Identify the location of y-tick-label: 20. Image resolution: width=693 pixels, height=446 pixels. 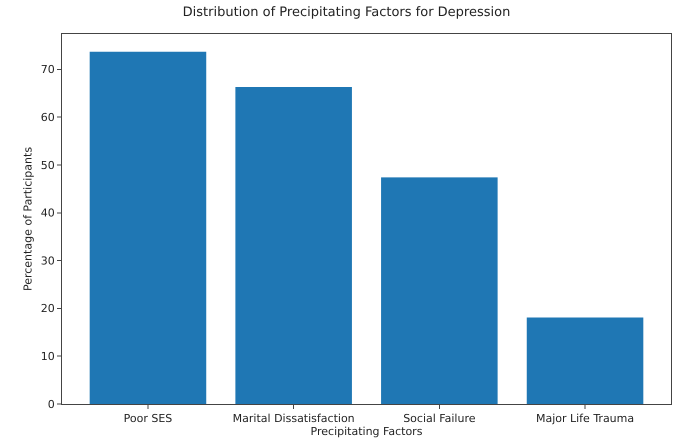
(47, 309).